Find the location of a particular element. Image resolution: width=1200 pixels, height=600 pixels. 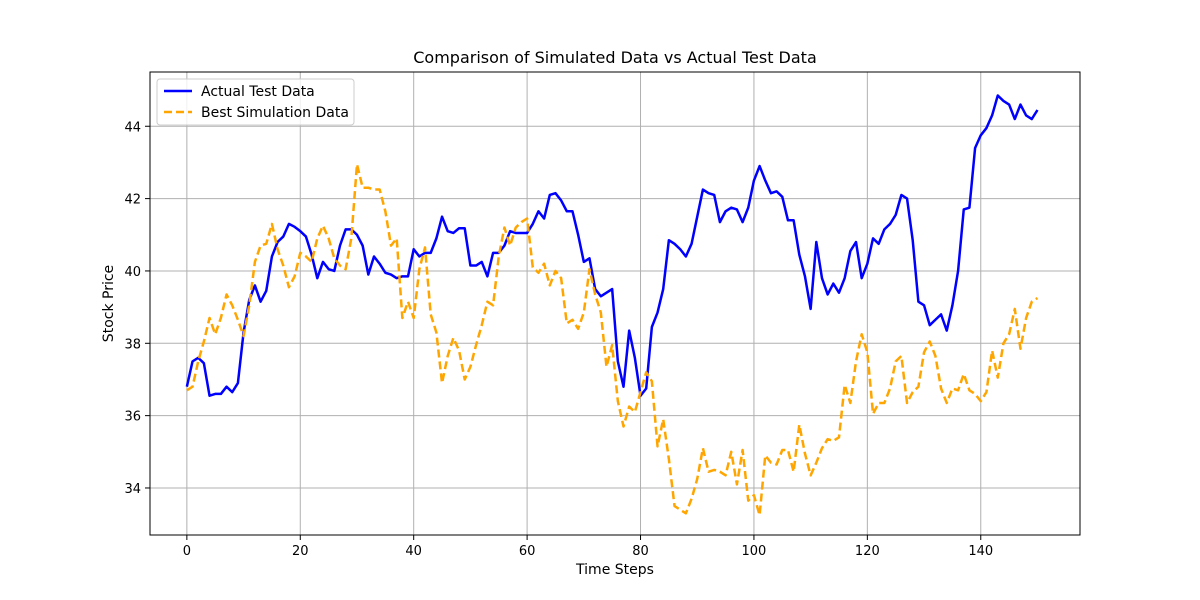

x-tick-label: 120 is located at coordinates (867, 551).